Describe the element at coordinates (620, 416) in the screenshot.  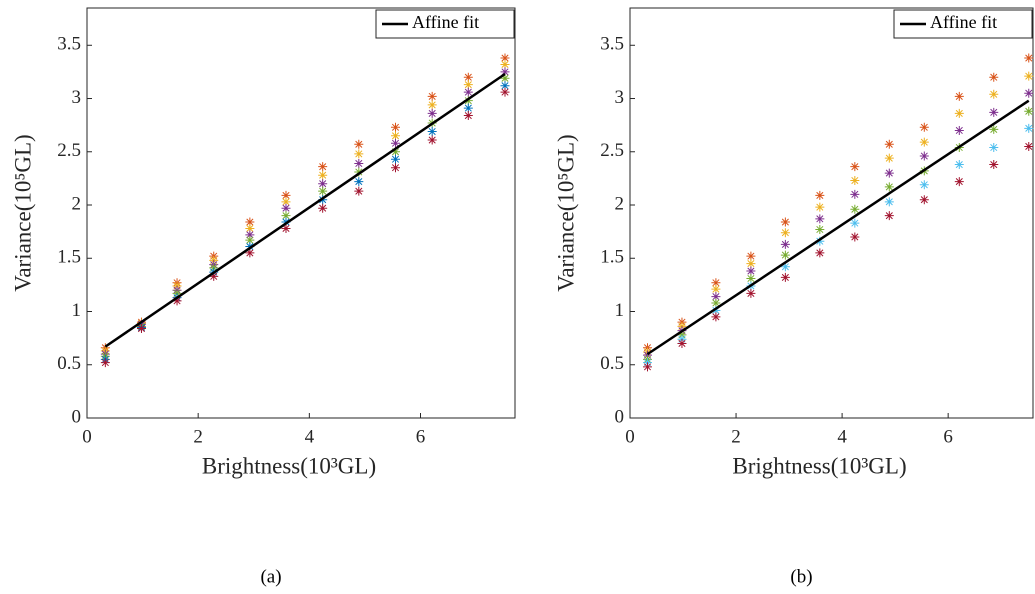
I see `y-tick-label: 0` at that location.